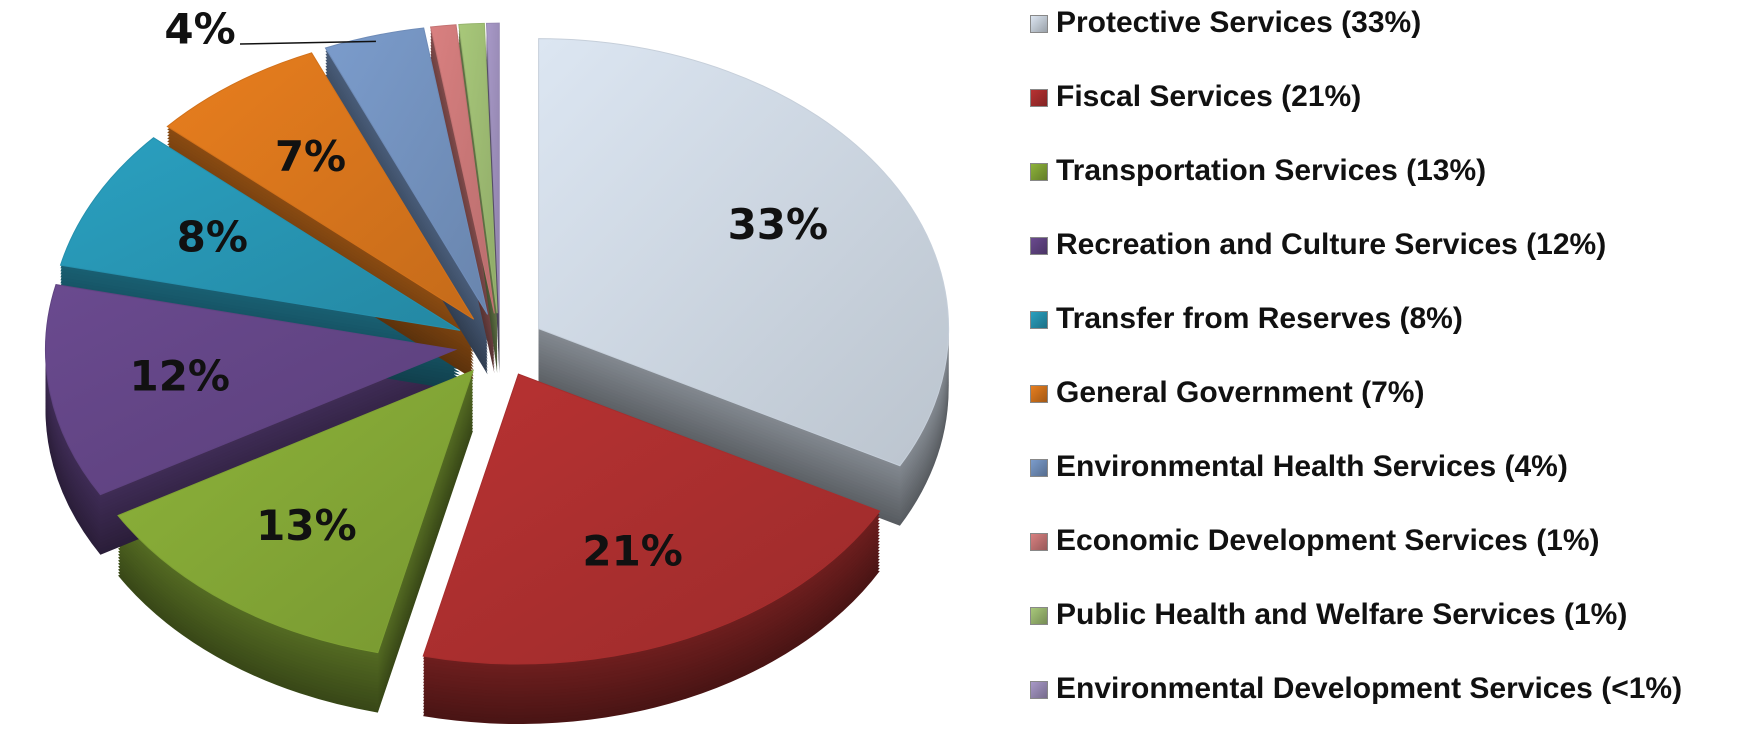 This screenshot has height=752, width=1742. Describe the element at coordinates (1259, 318) in the screenshot. I see `legend-label: Transfer from Reserves (8%)` at that location.